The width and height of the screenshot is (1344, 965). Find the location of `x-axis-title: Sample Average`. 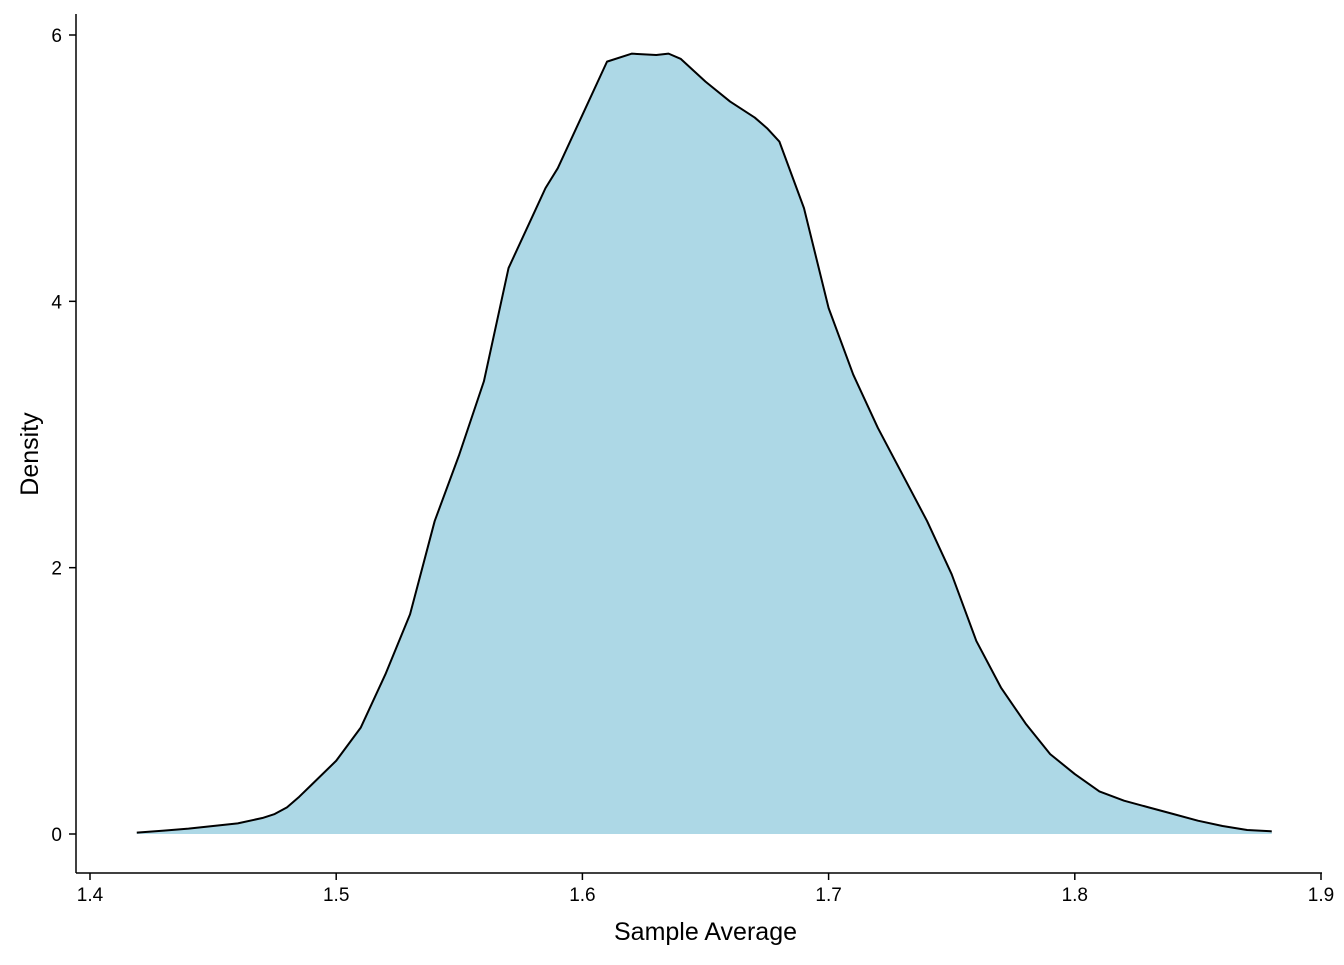

x-axis-title: Sample Average is located at coordinates (705, 932).